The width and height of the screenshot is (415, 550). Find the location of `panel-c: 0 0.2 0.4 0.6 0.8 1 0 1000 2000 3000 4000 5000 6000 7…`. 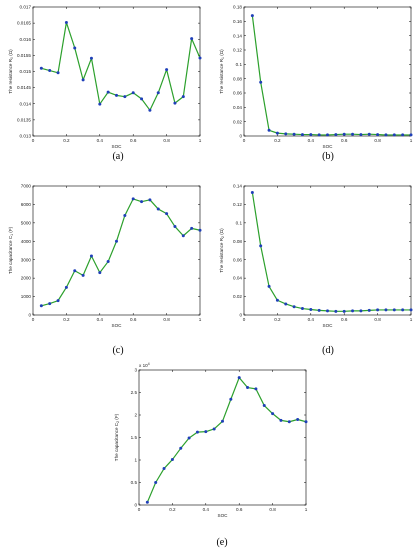

panel-c: 0 0.2 0.4 0.6 0.8 1 0 1000 2000 3000 4000 5000 6000 7… is located at coordinates (105, 270).